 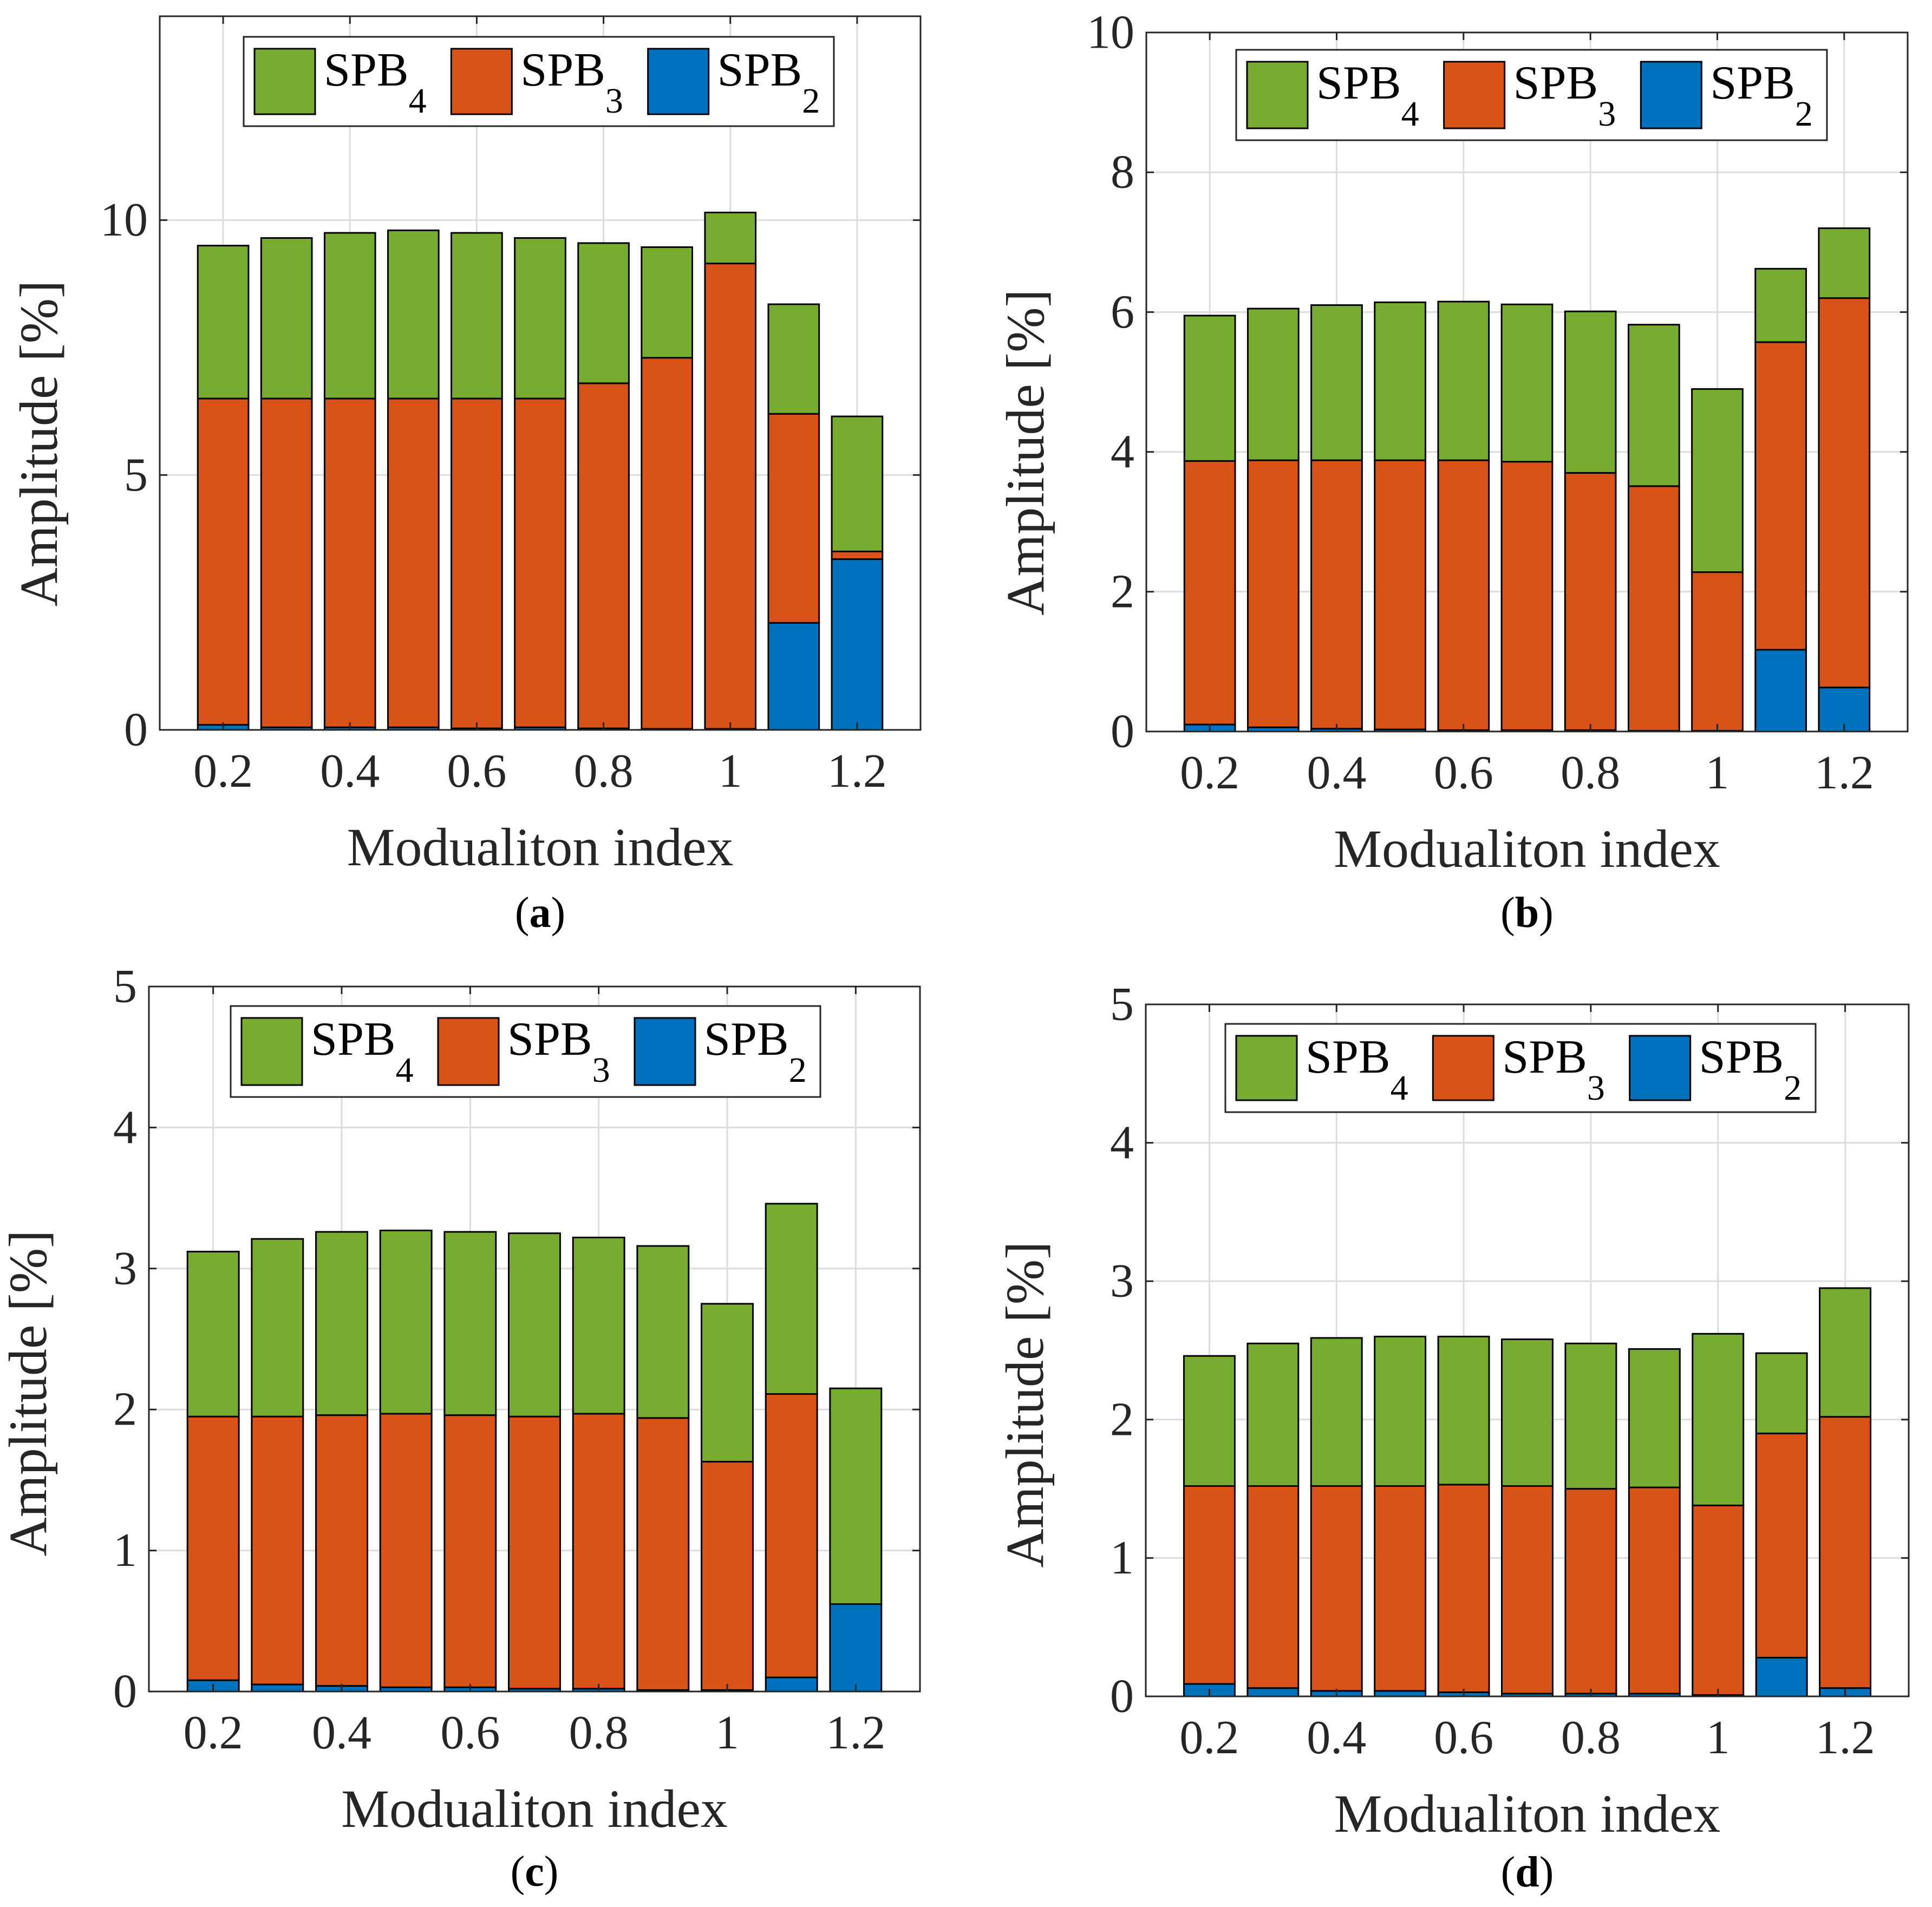 What do you see at coordinates (1209, 773) in the screenshot?
I see `x-tick-label: 0.2` at bounding box center [1209, 773].